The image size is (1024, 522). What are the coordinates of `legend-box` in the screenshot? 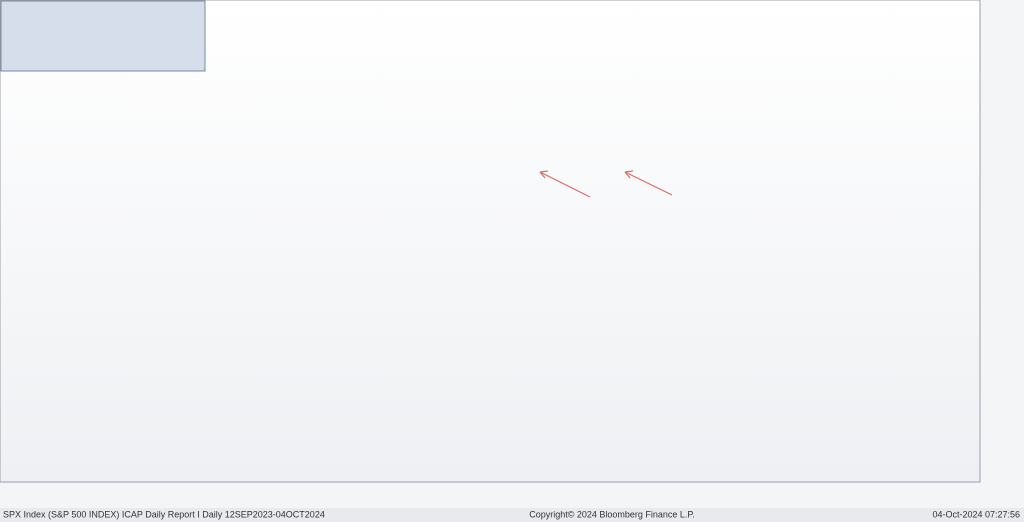 It's located at (103, 36).